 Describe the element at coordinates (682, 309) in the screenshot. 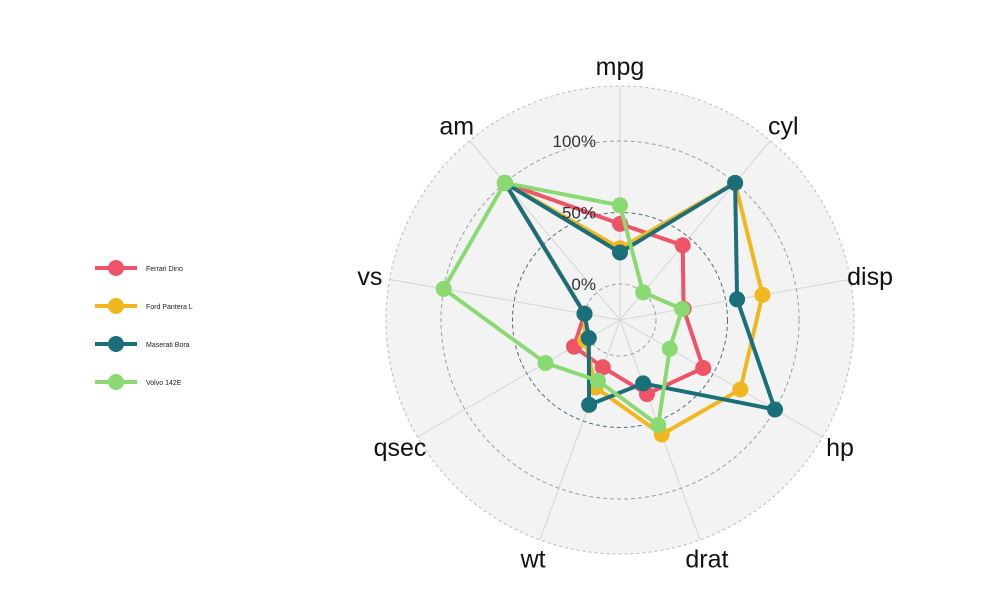

I see `data-point-3-disp` at that location.